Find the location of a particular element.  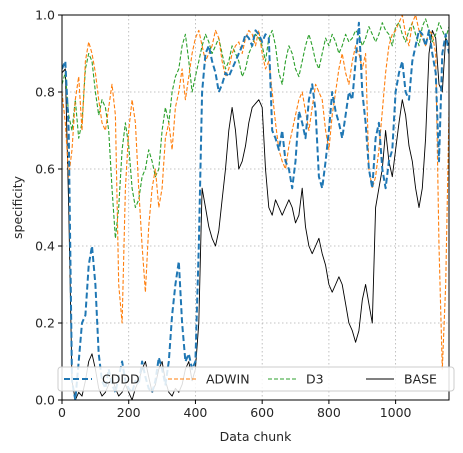

legend: CDDD ADWIN D3 BASE is located at coordinates (256, 379).